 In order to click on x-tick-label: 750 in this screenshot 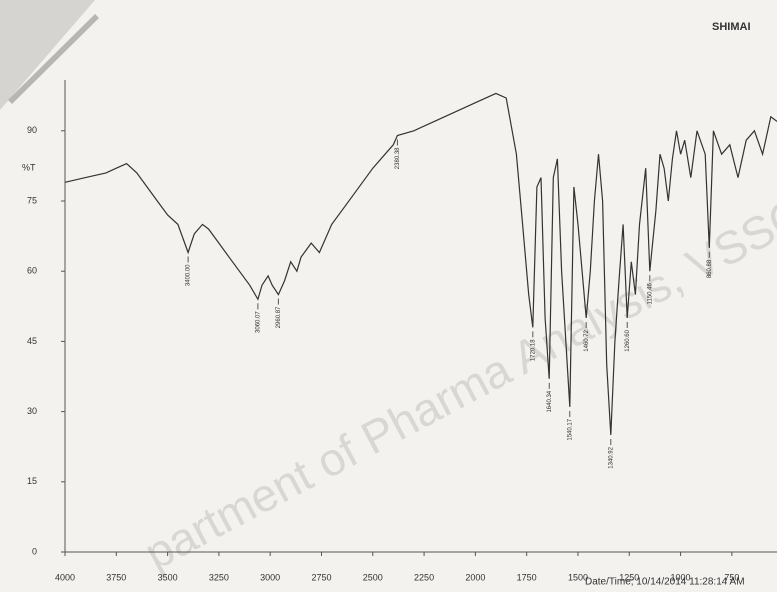, I will do `click(731, 577)`.